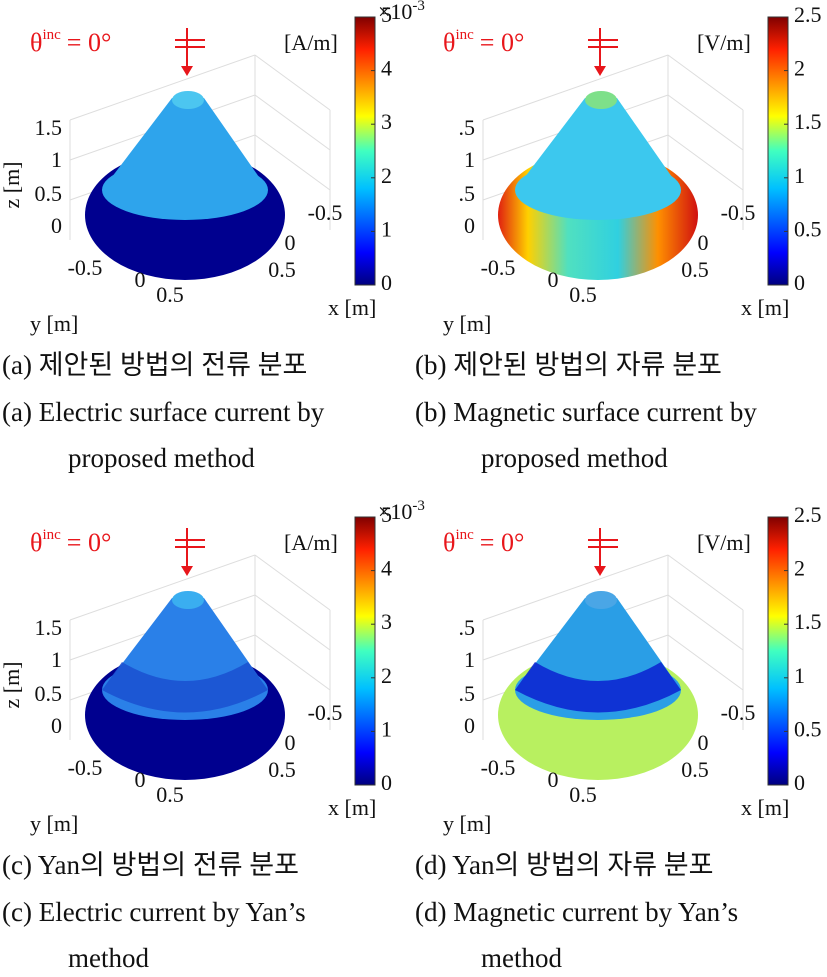 Image resolution: width=827 pixels, height=977 pixels. I want to click on colorbar-tick-label: 0.5, so click(808, 228).